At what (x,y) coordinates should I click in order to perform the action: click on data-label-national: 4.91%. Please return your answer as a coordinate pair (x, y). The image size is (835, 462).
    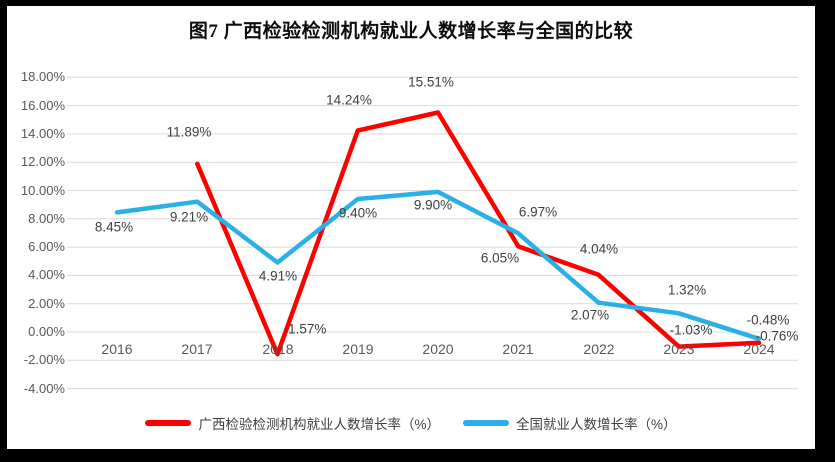
    Looking at the image, I should click on (278, 276).